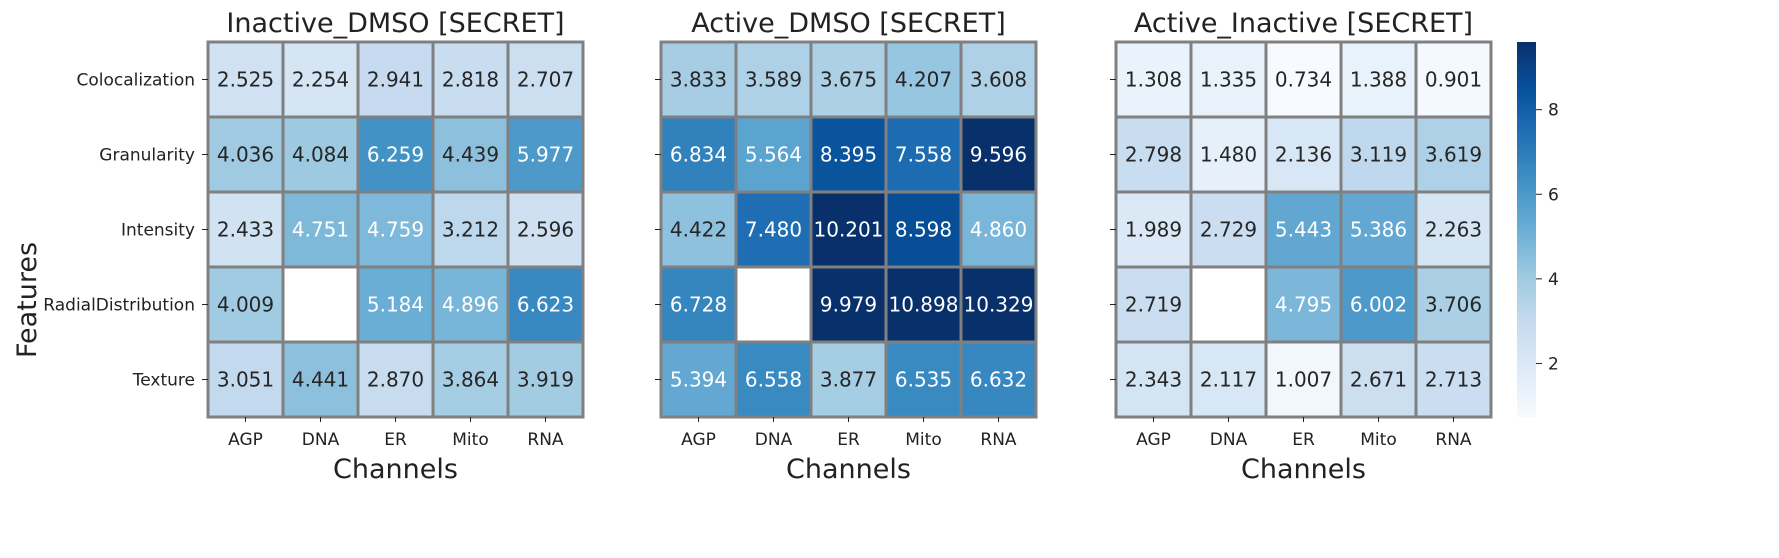 The image size is (1779, 558). Describe the element at coordinates (773, 230) in the screenshot. I see `cell-value-label: 7.480` at that location.